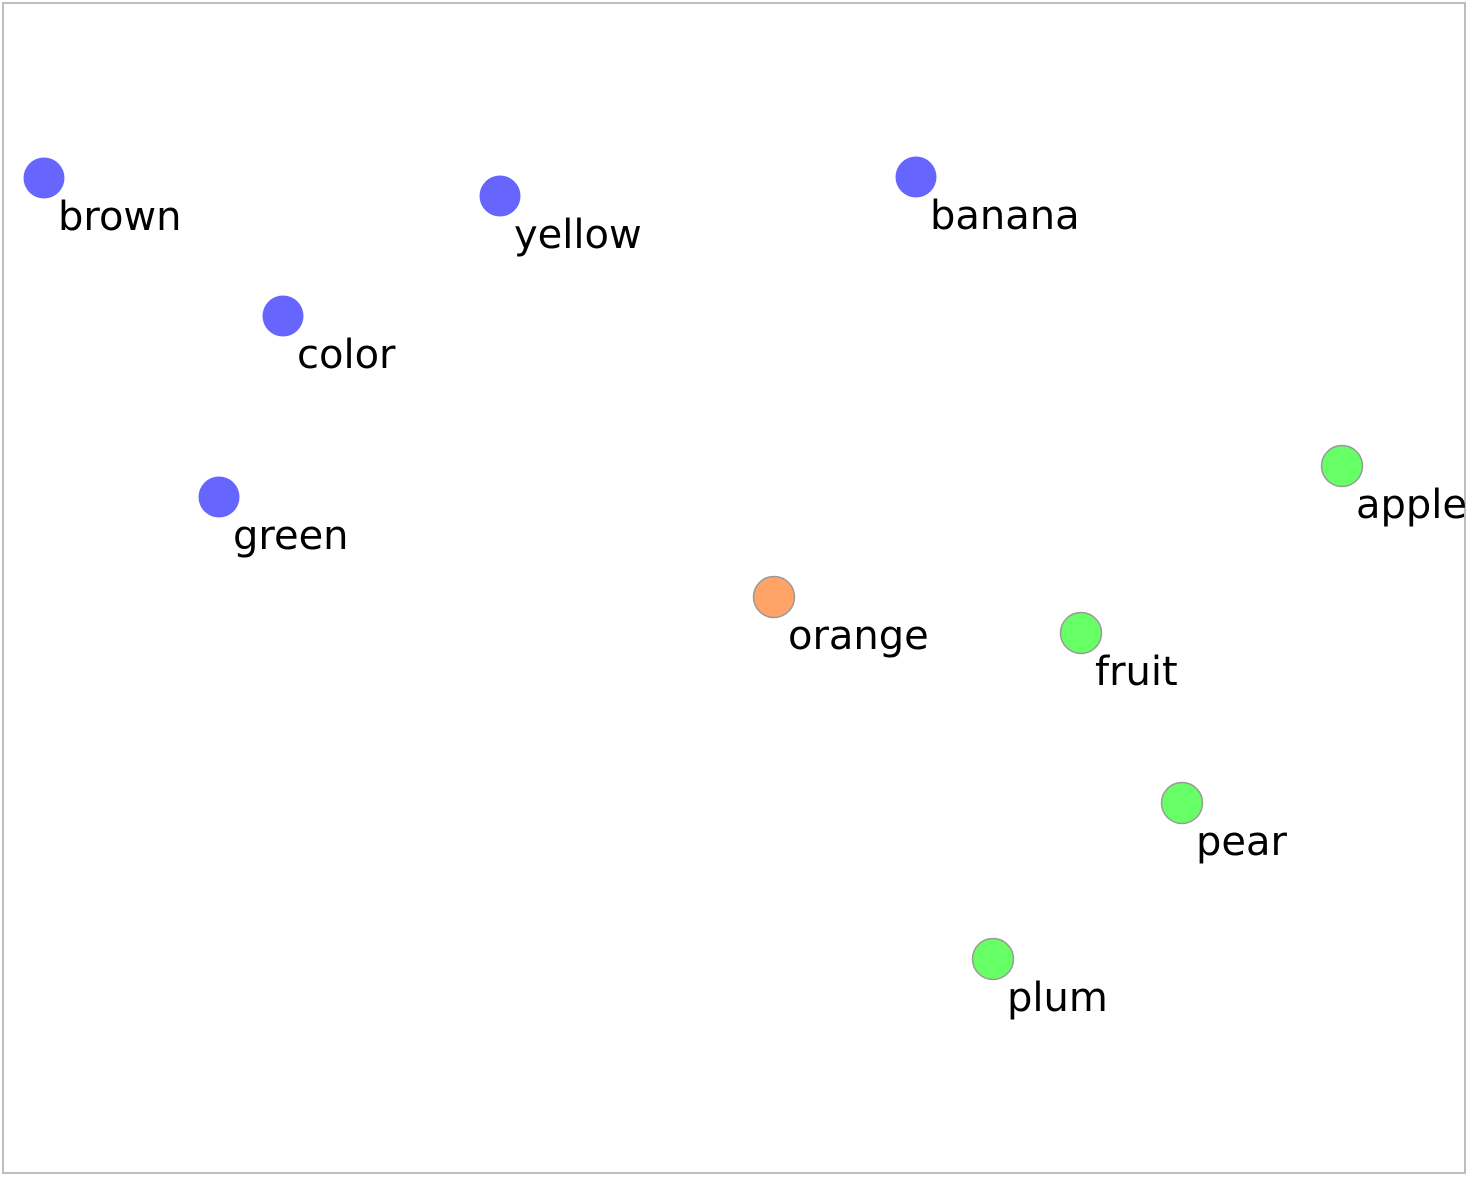 The height and width of the screenshot is (1178, 1469). I want to click on point-apple, so click(1342, 466).